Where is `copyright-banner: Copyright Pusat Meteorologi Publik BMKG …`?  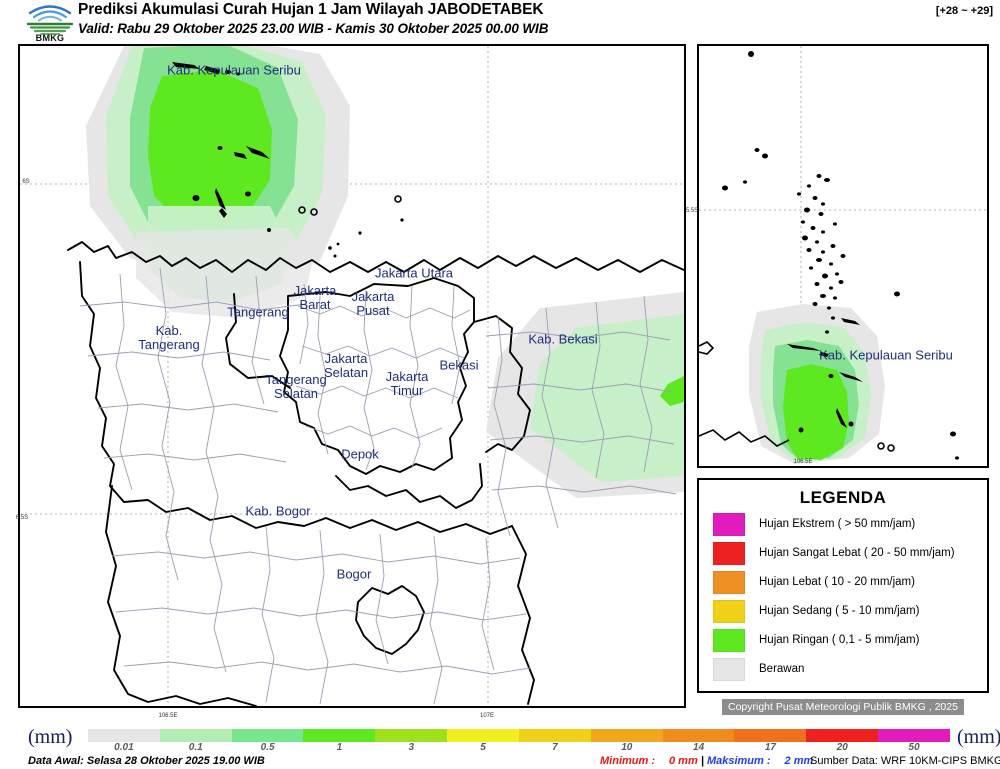 copyright-banner: Copyright Pusat Meteorologi Publik BMKG … is located at coordinates (843, 707).